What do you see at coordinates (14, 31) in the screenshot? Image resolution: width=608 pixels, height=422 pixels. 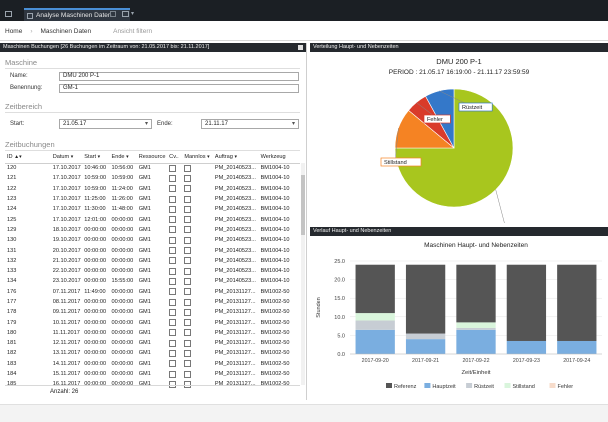 I see `breadcrumb-home: Home` at bounding box center [14, 31].